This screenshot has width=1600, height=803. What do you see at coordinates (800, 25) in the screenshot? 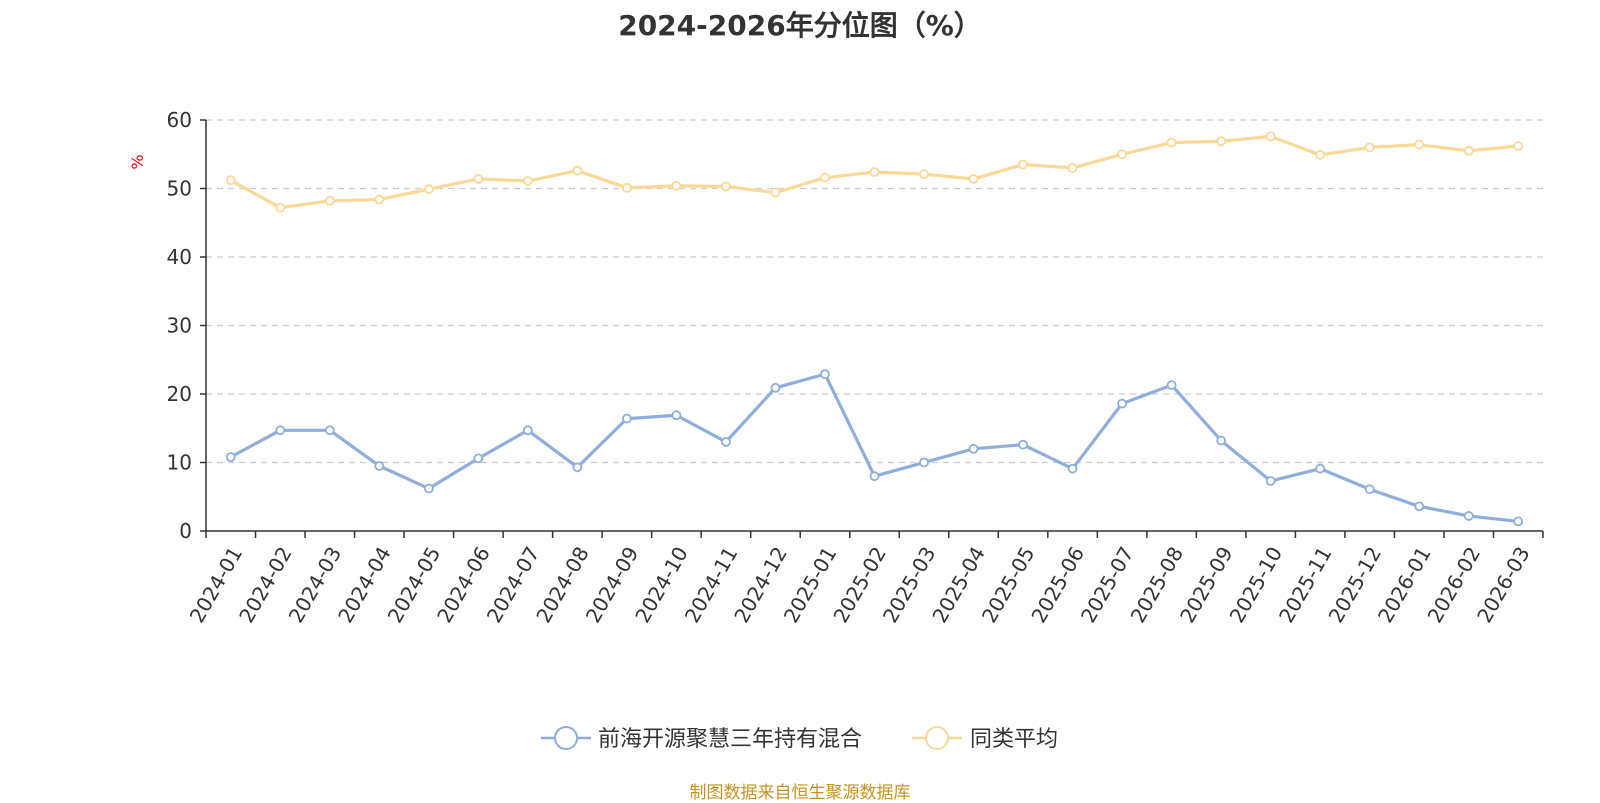
I see `chart-title: 2024-2026年分位图（%）` at bounding box center [800, 25].